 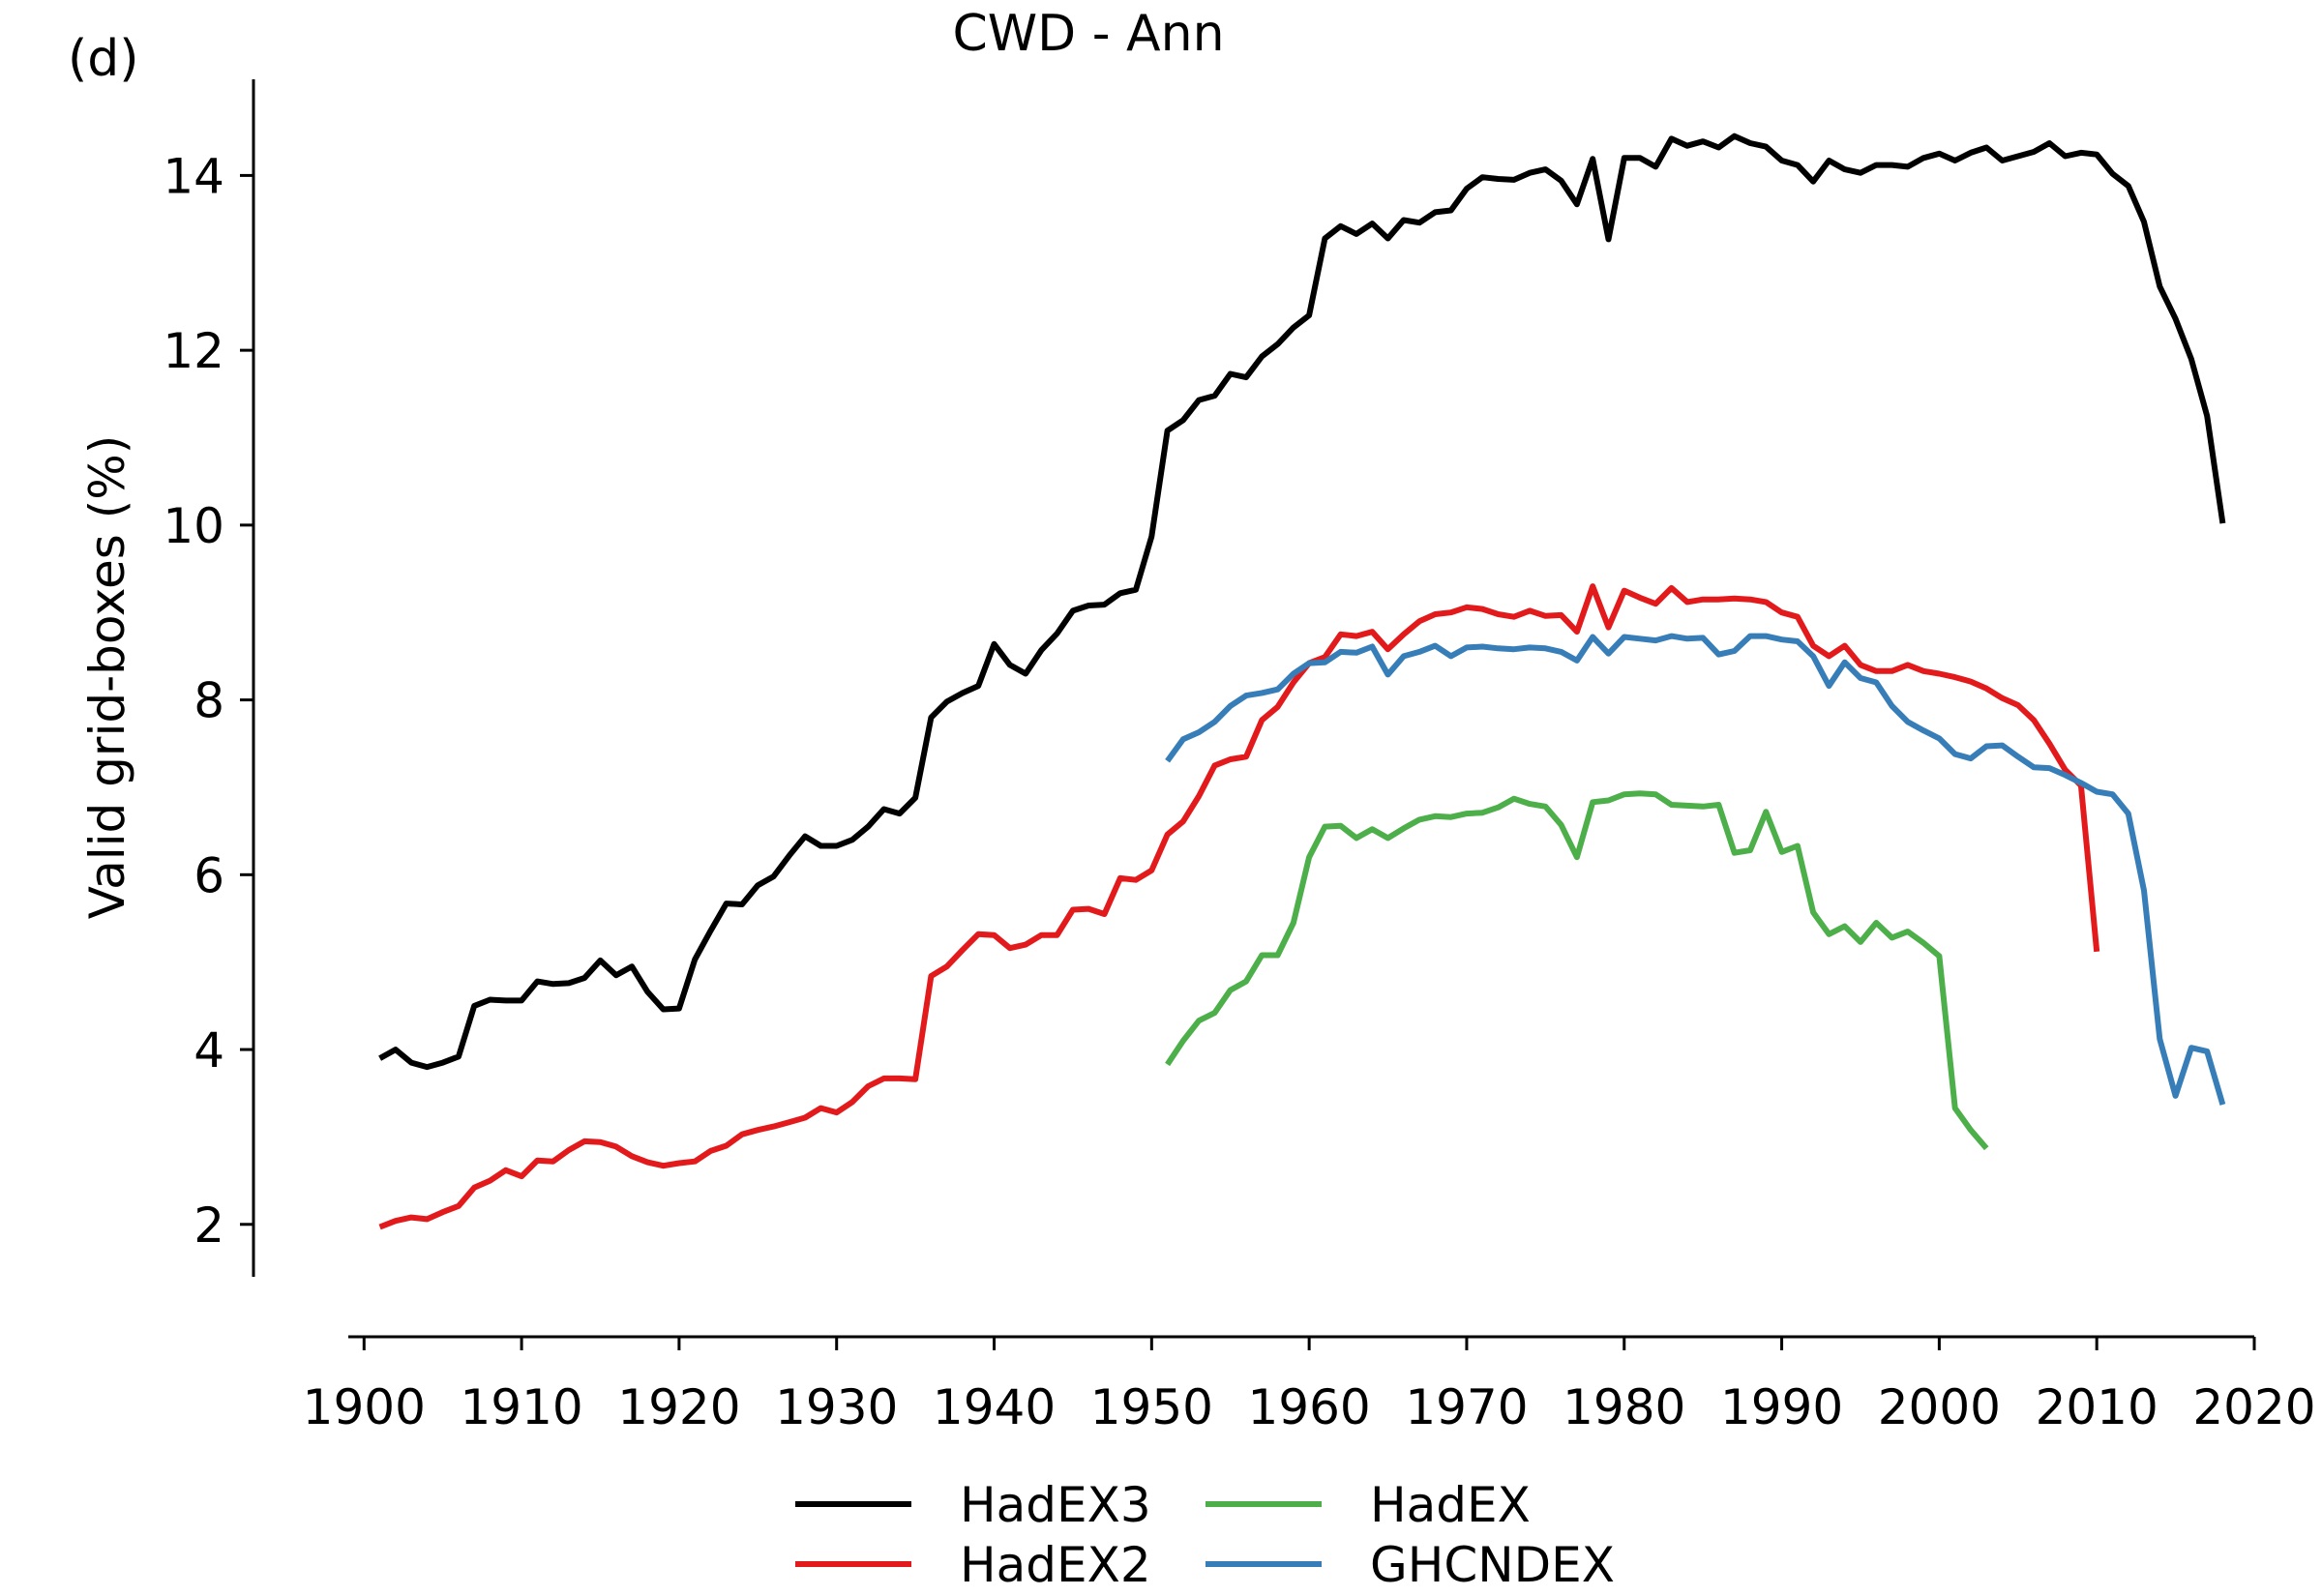 What do you see at coordinates (209, 1225) in the screenshot?
I see `y-tick-label: 2` at bounding box center [209, 1225].